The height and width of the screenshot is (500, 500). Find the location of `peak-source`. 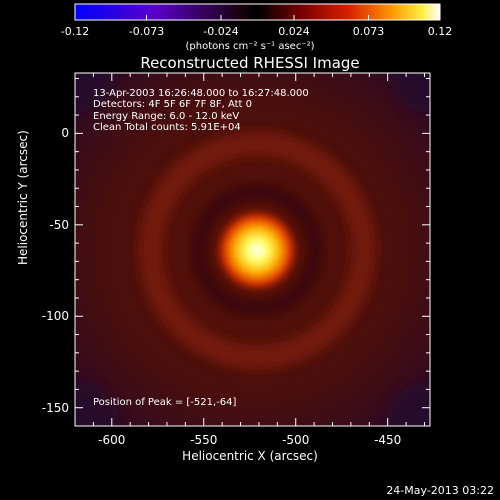

peak-source is located at coordinates (257, 250).